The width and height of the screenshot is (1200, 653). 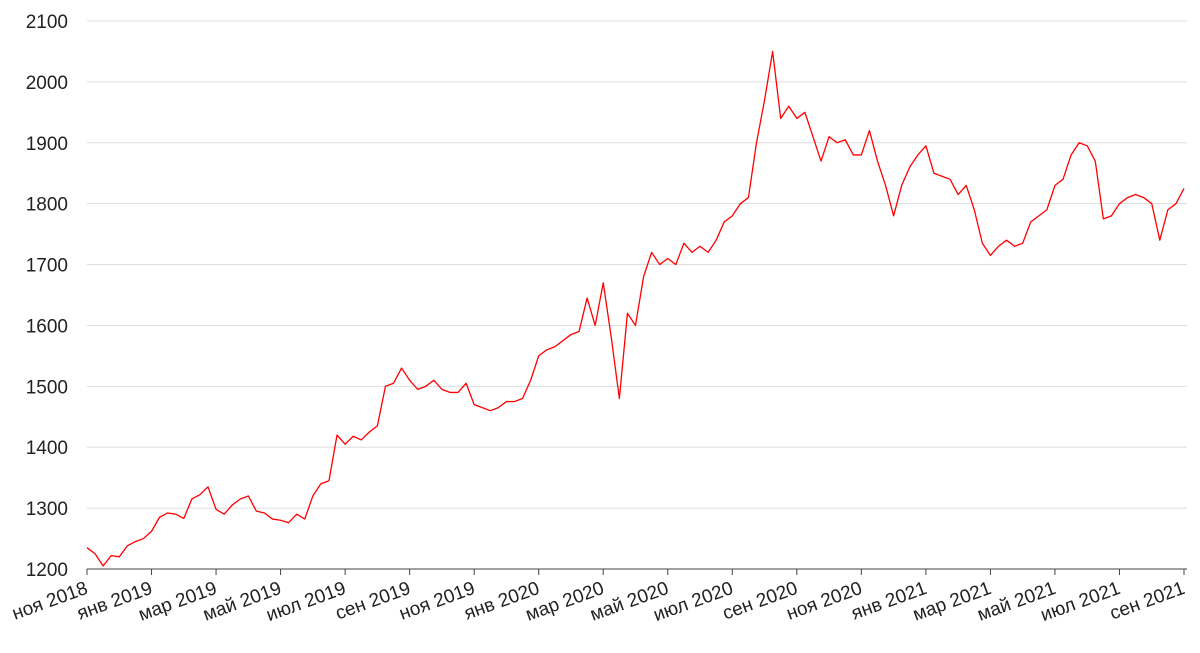 I want to click on x-tick-label: сен 2021, so click(x=1147, y=601).